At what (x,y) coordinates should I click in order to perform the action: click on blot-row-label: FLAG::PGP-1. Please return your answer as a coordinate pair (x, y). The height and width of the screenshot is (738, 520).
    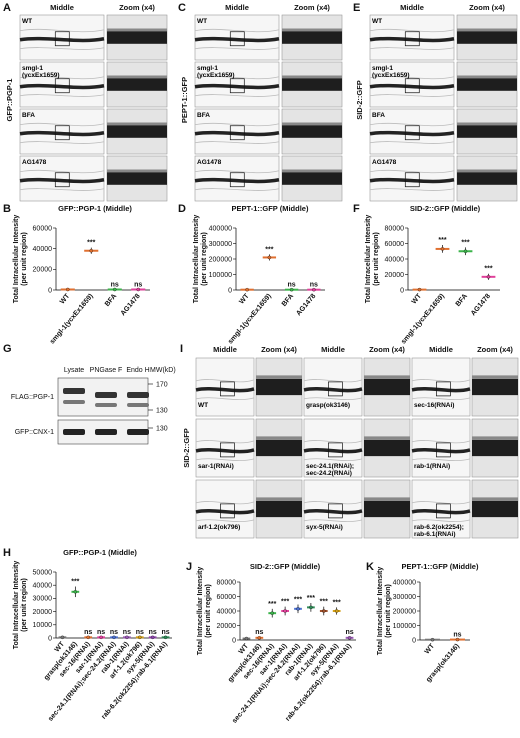
    Looking at the image, I should click on (32, 397).